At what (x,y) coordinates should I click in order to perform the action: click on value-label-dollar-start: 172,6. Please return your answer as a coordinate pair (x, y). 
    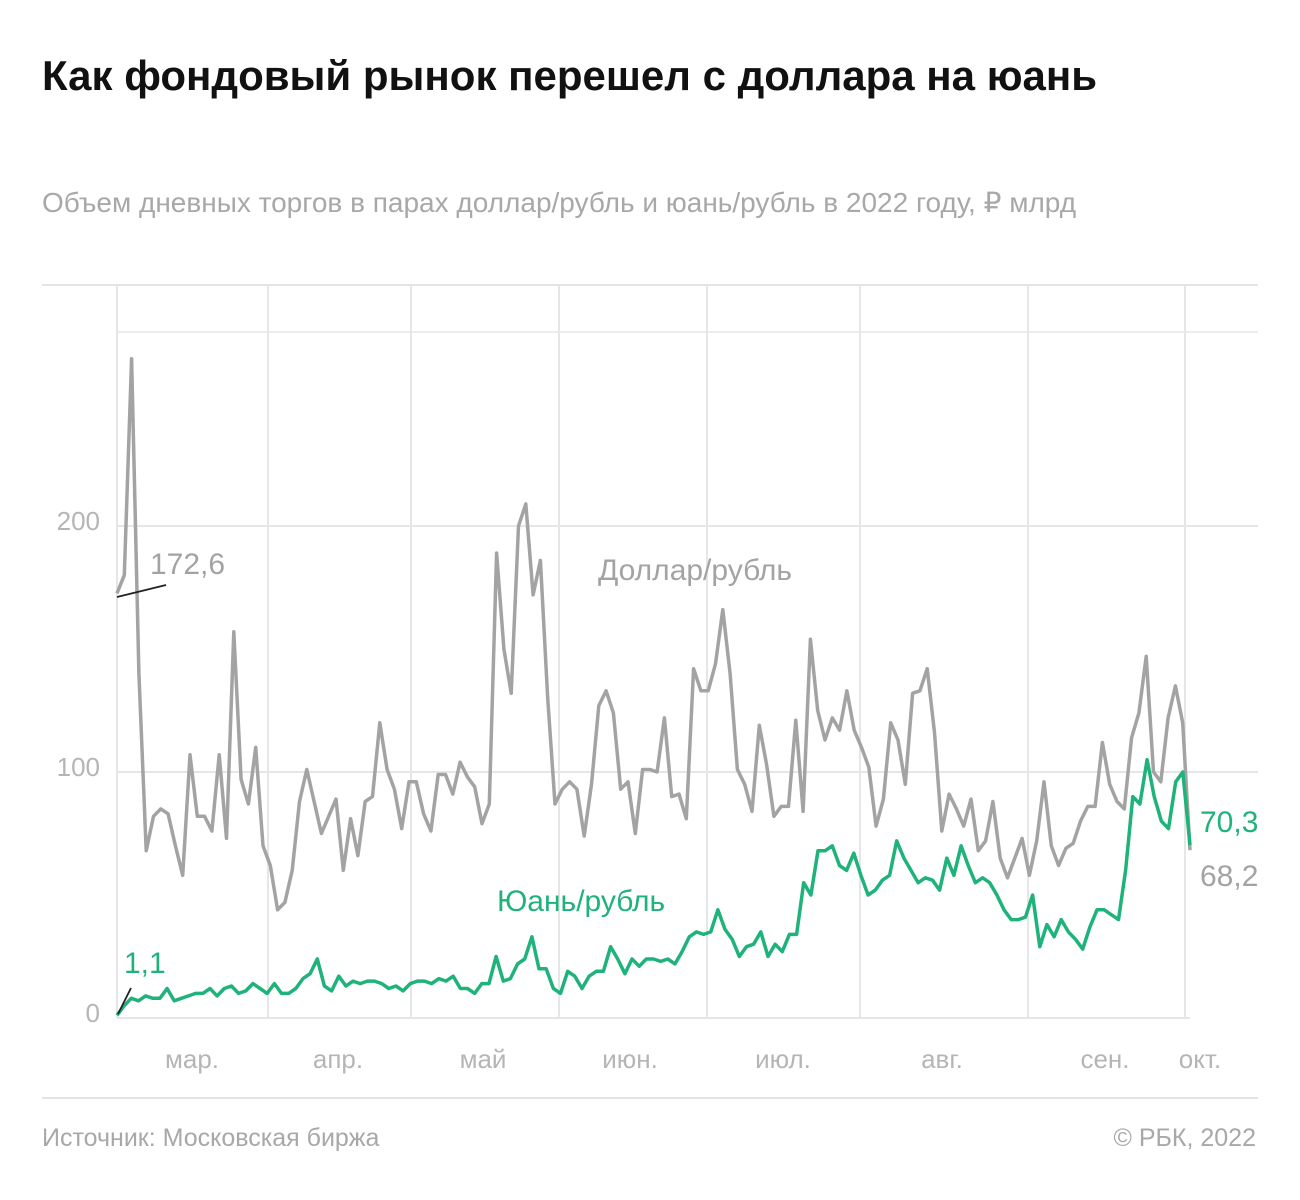
    Looking at the image, I should click on (187, 564).